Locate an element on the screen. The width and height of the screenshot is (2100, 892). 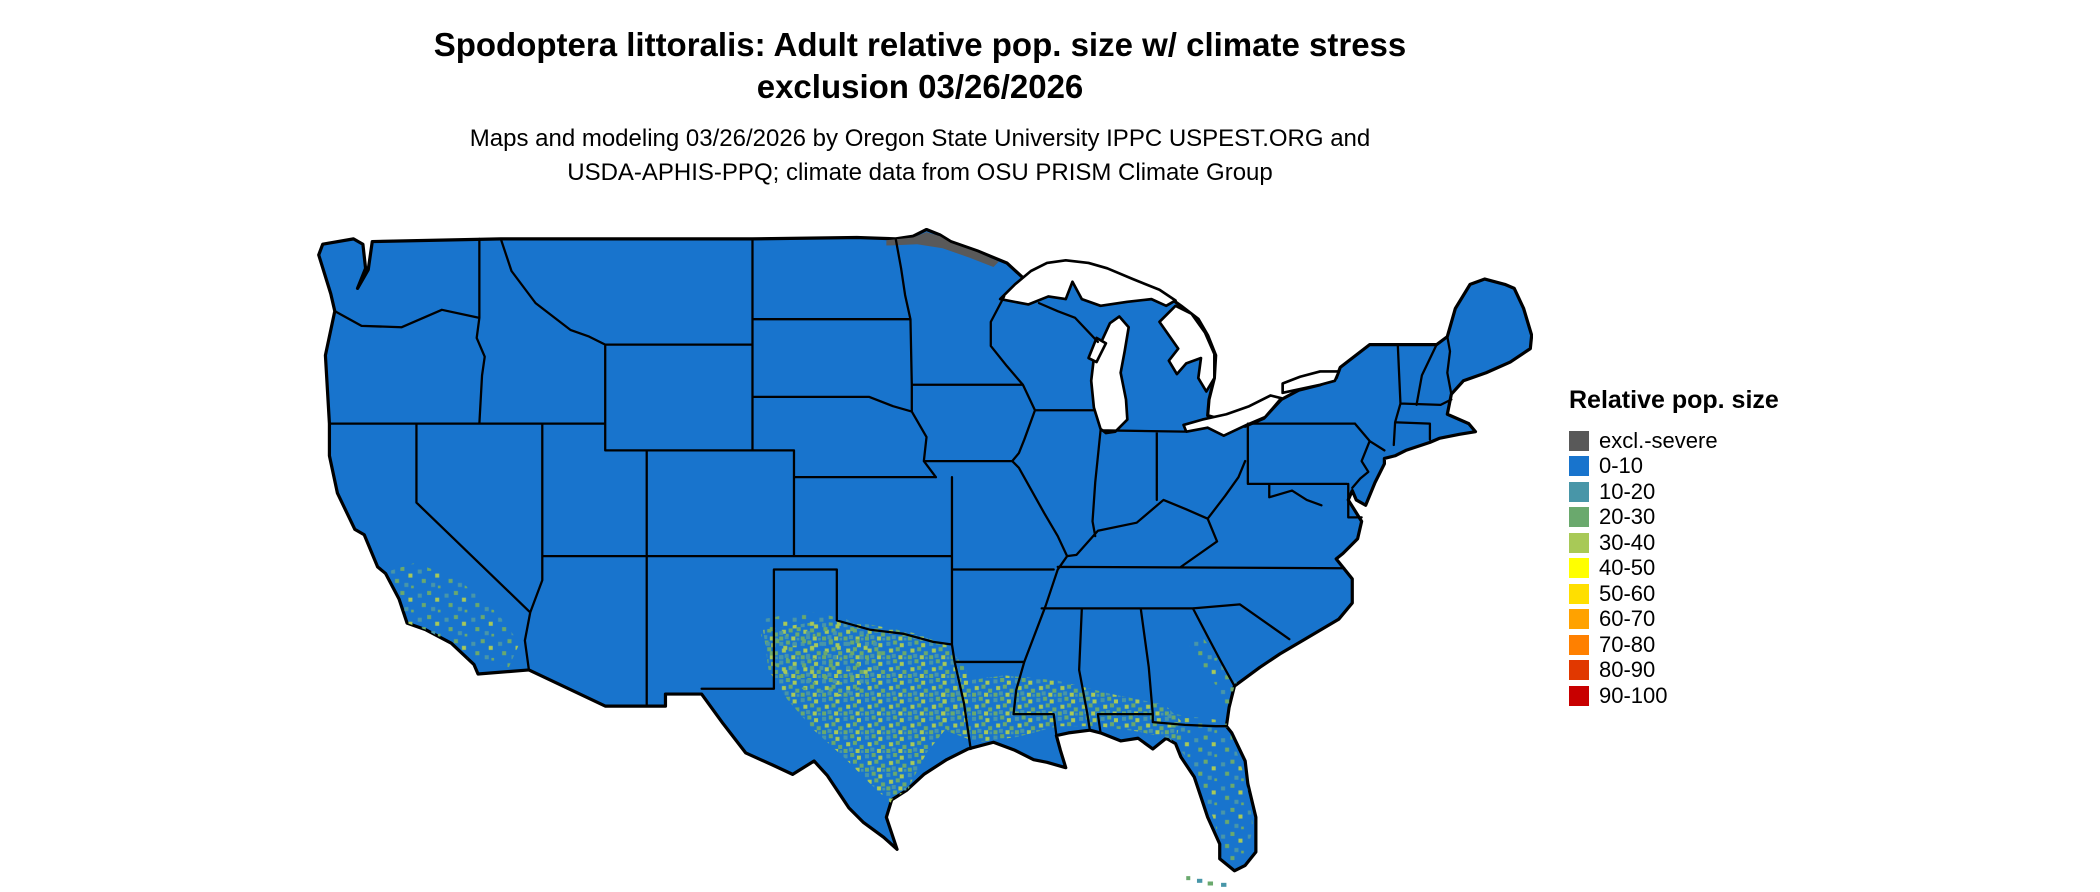
legend-item: 90-100 is located at coordinates (1674, 696).